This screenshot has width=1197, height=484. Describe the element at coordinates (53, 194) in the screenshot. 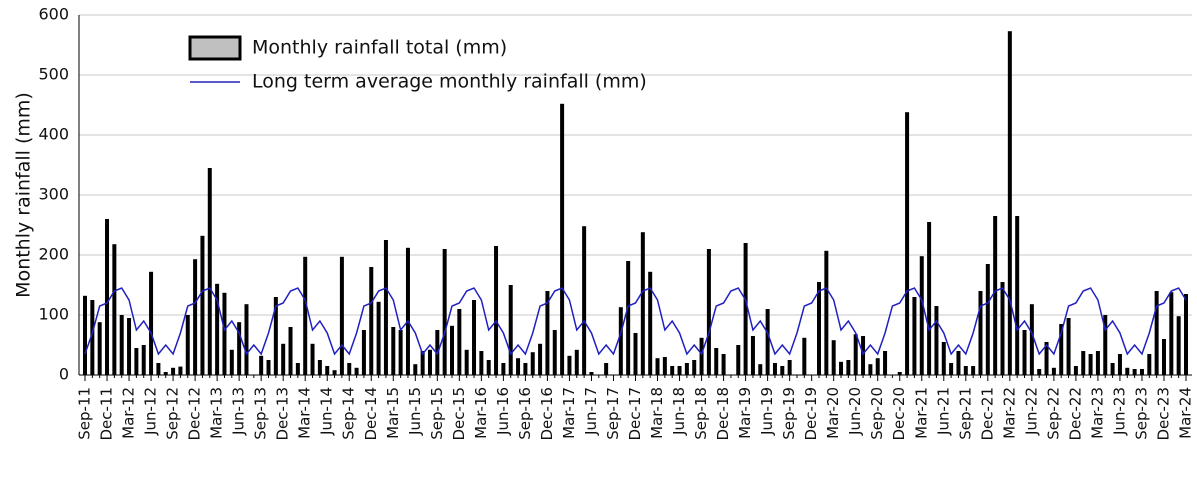

I see `y-tick-label: 300` at that location.